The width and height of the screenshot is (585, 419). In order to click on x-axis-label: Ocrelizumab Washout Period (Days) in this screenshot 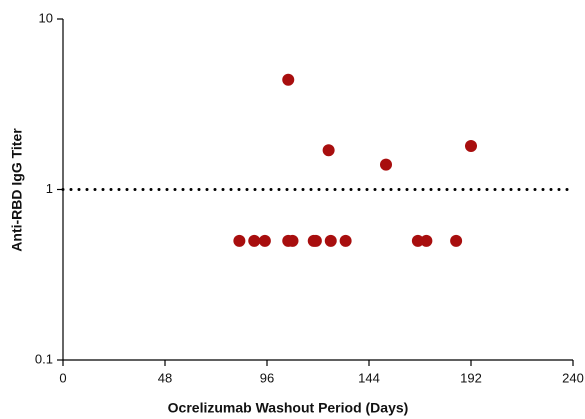, I will do `click(288, 408)`.